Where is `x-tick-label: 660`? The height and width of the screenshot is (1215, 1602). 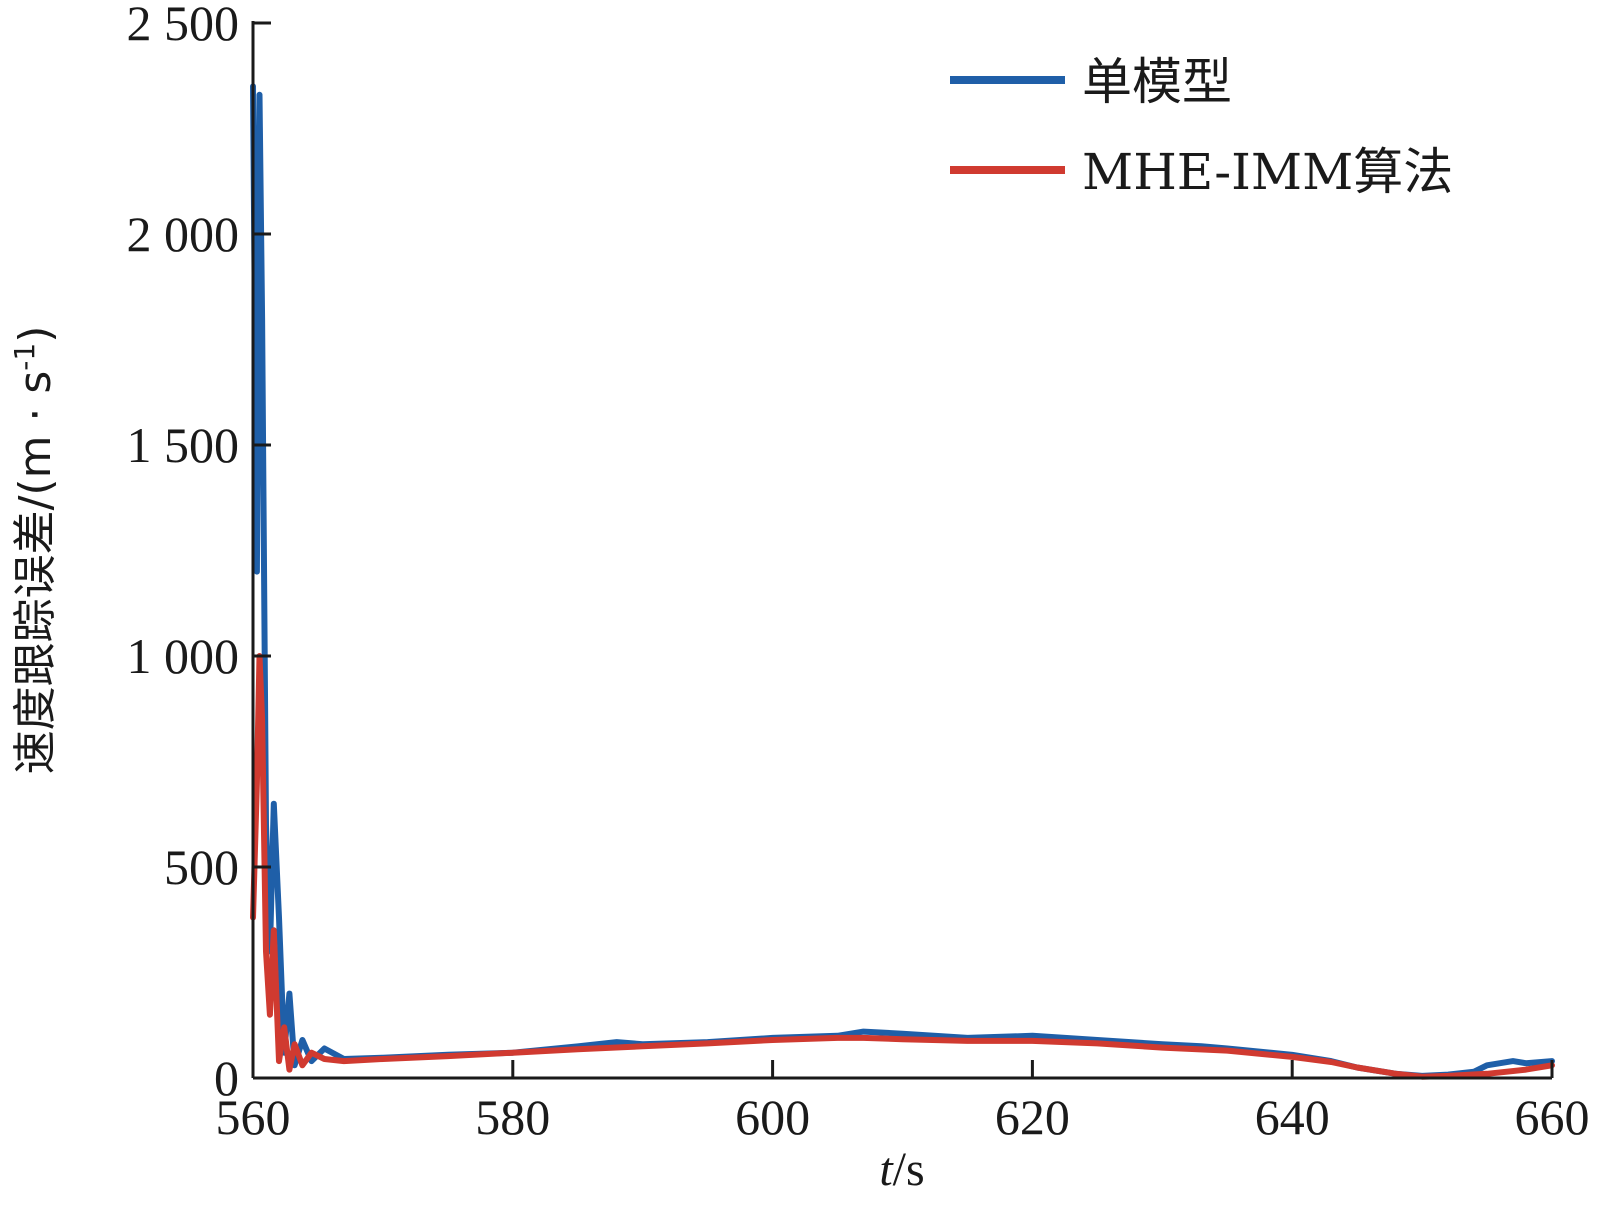 x-tick-label: 660 is located at coordinates (1552, 1117).